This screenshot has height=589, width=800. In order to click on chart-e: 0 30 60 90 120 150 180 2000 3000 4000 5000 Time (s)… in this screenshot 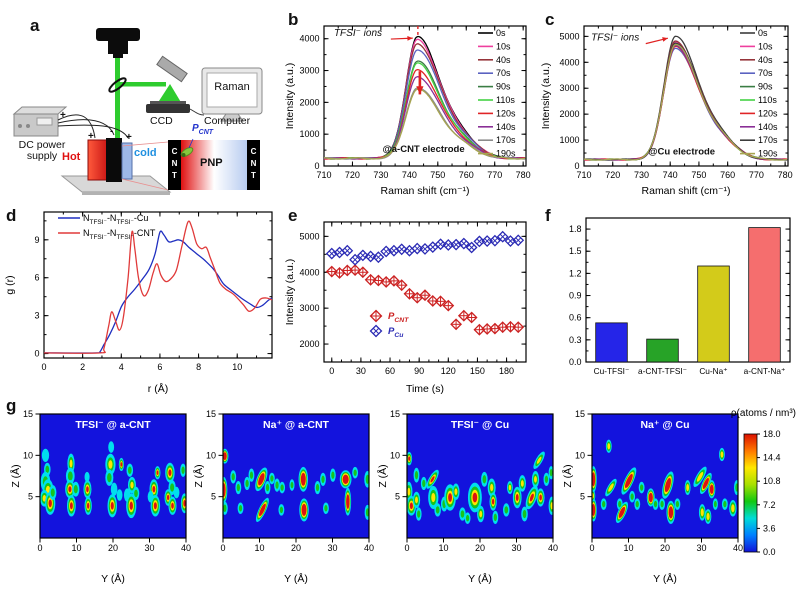, I will do `click(405, 308)`.